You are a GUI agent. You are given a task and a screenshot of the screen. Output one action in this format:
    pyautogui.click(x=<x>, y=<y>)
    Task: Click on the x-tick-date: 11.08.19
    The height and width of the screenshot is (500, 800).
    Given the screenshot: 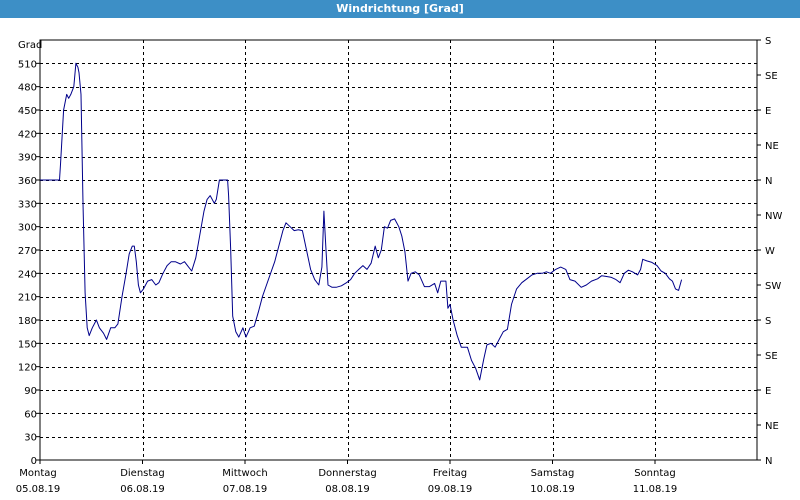 What is the action you would take?
    pyautogui.click(x=655, y=489)
    